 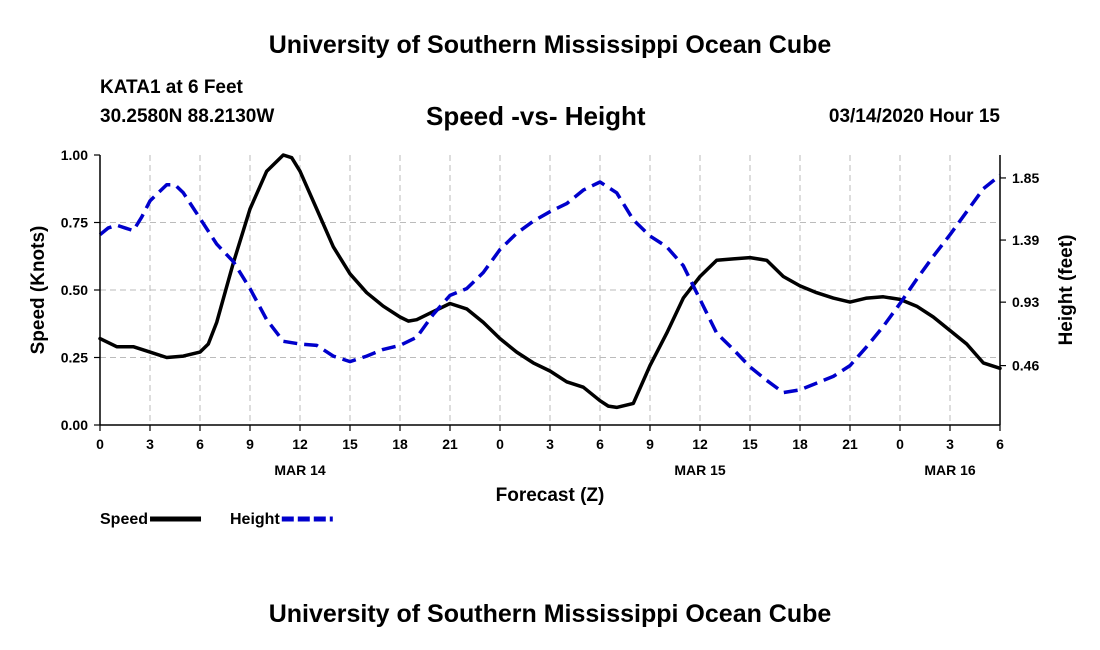 I want to click on y-right-tick-label: 1.39, so click(x=1025, y=240).